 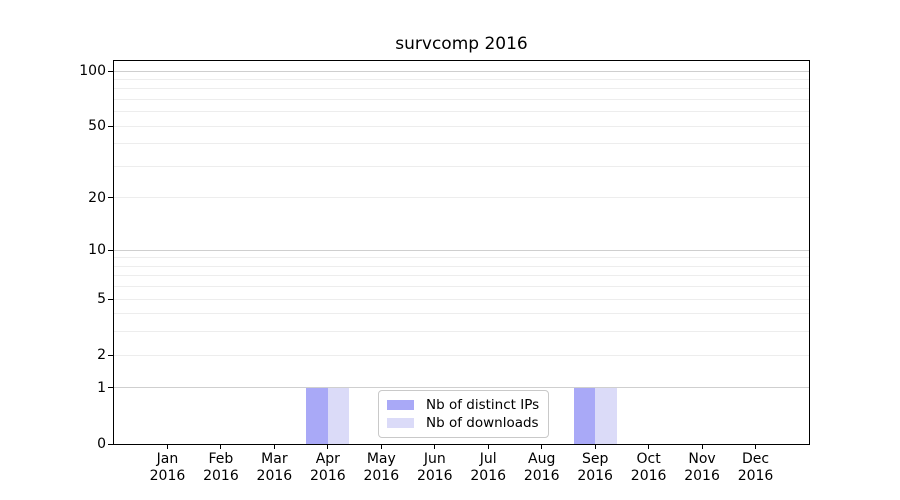 I want to click on x-tick-label-nov: Nov 2016, so click(x=702, y=467).